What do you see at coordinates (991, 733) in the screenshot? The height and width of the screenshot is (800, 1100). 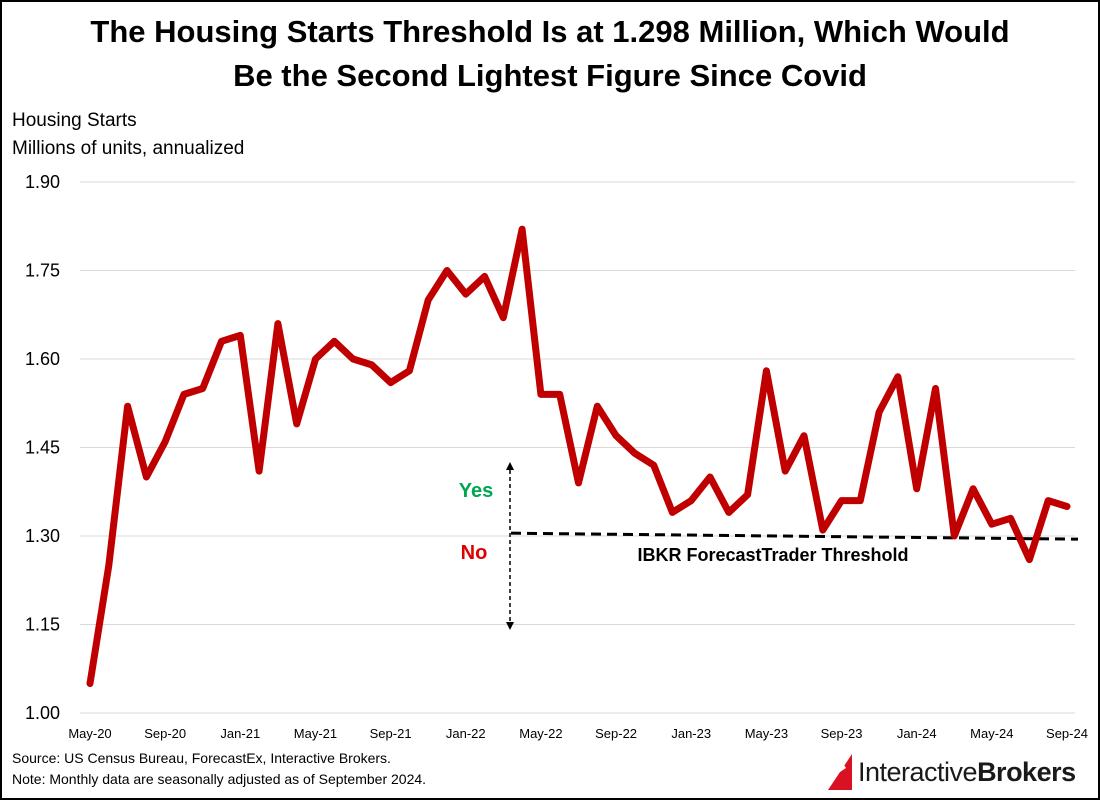 I see `x-tick-label: May-24` at bounding box center [991, 733].